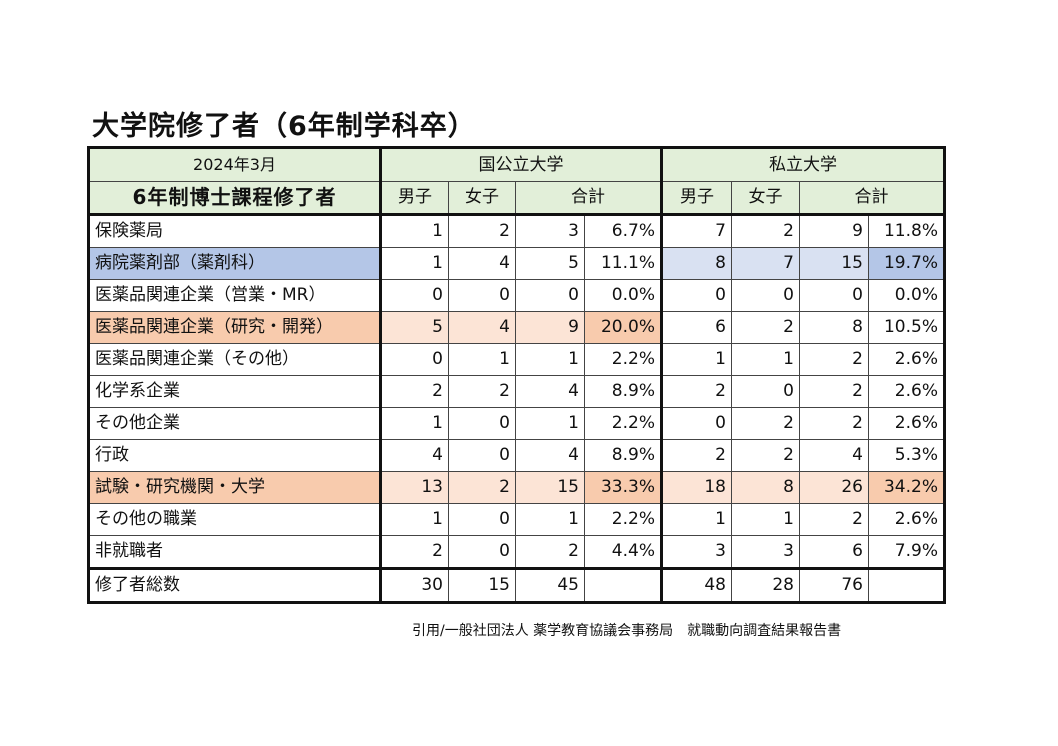  What do you see at coordinates (550, 231) in the screenshot?
I see `public-total-cell: 3` at bounding box center [550, 231].